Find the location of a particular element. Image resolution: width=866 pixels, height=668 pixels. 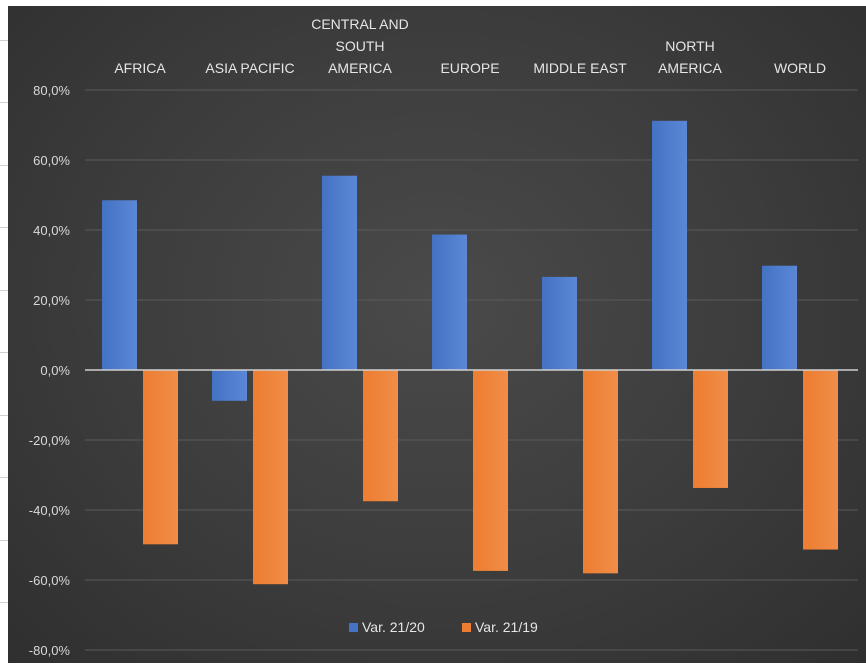

bar-var-21-19-europe is located at coordinates (490, 470).